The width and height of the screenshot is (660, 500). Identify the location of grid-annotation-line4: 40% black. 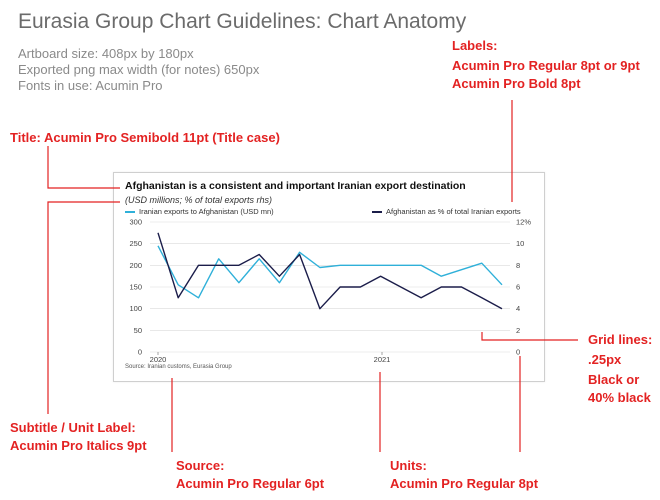
(619, 397).